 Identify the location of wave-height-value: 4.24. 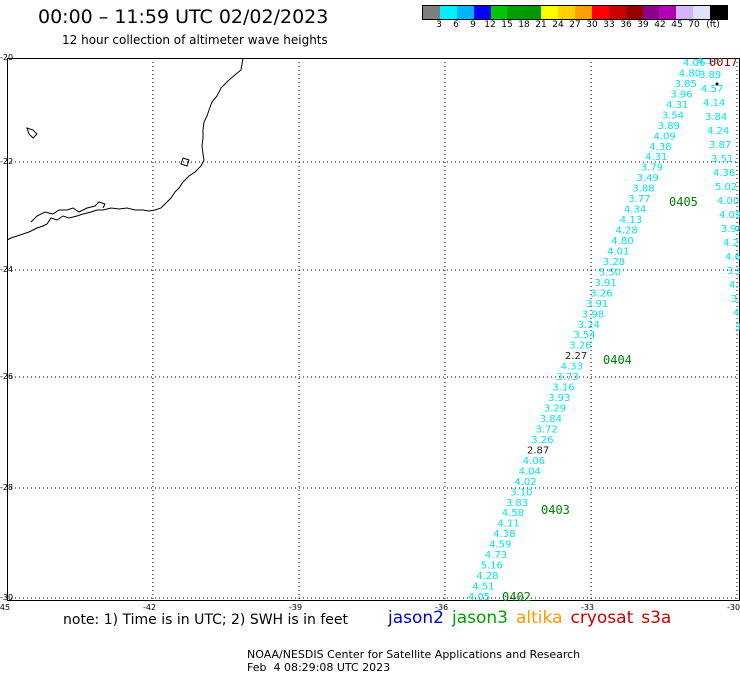
(718, 131).